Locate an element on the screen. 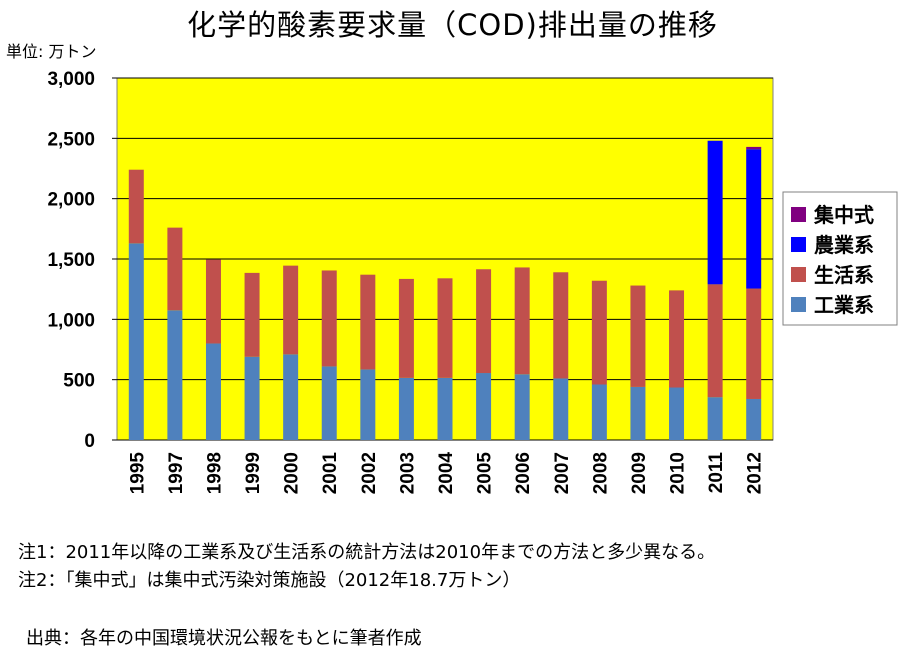 This screenshot has height=650, width=905. x-tick-label: 1995 is located at coordinates (137, 473).